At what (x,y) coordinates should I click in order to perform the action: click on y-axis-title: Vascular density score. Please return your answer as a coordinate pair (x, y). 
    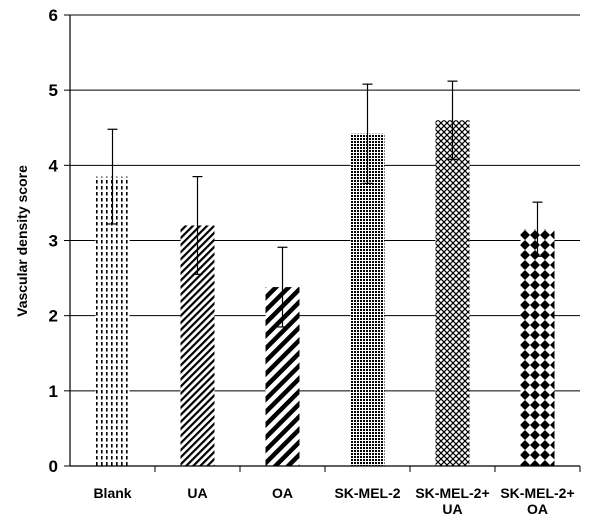
    Looking at the image, I should click on (22, 241).